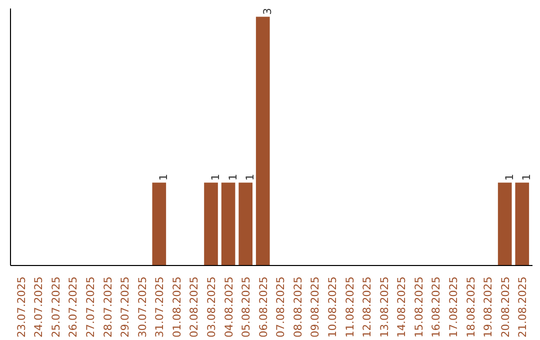 The width and height of the screenshot is (540, 340). Describe the element at coordinates (315, 307) in the screenshot. I see `x-tick-label: 09.08.2025` at that location.